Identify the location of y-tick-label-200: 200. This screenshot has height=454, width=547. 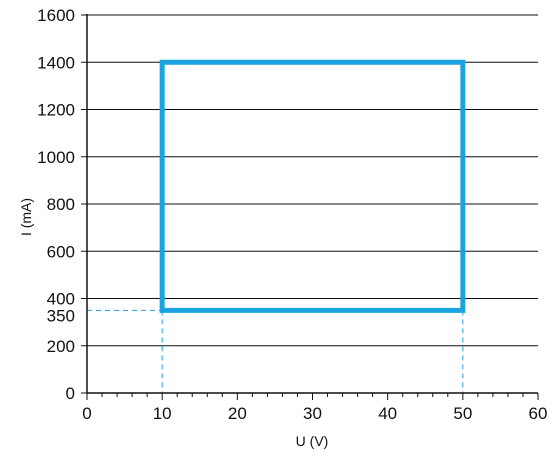
(61, 346).